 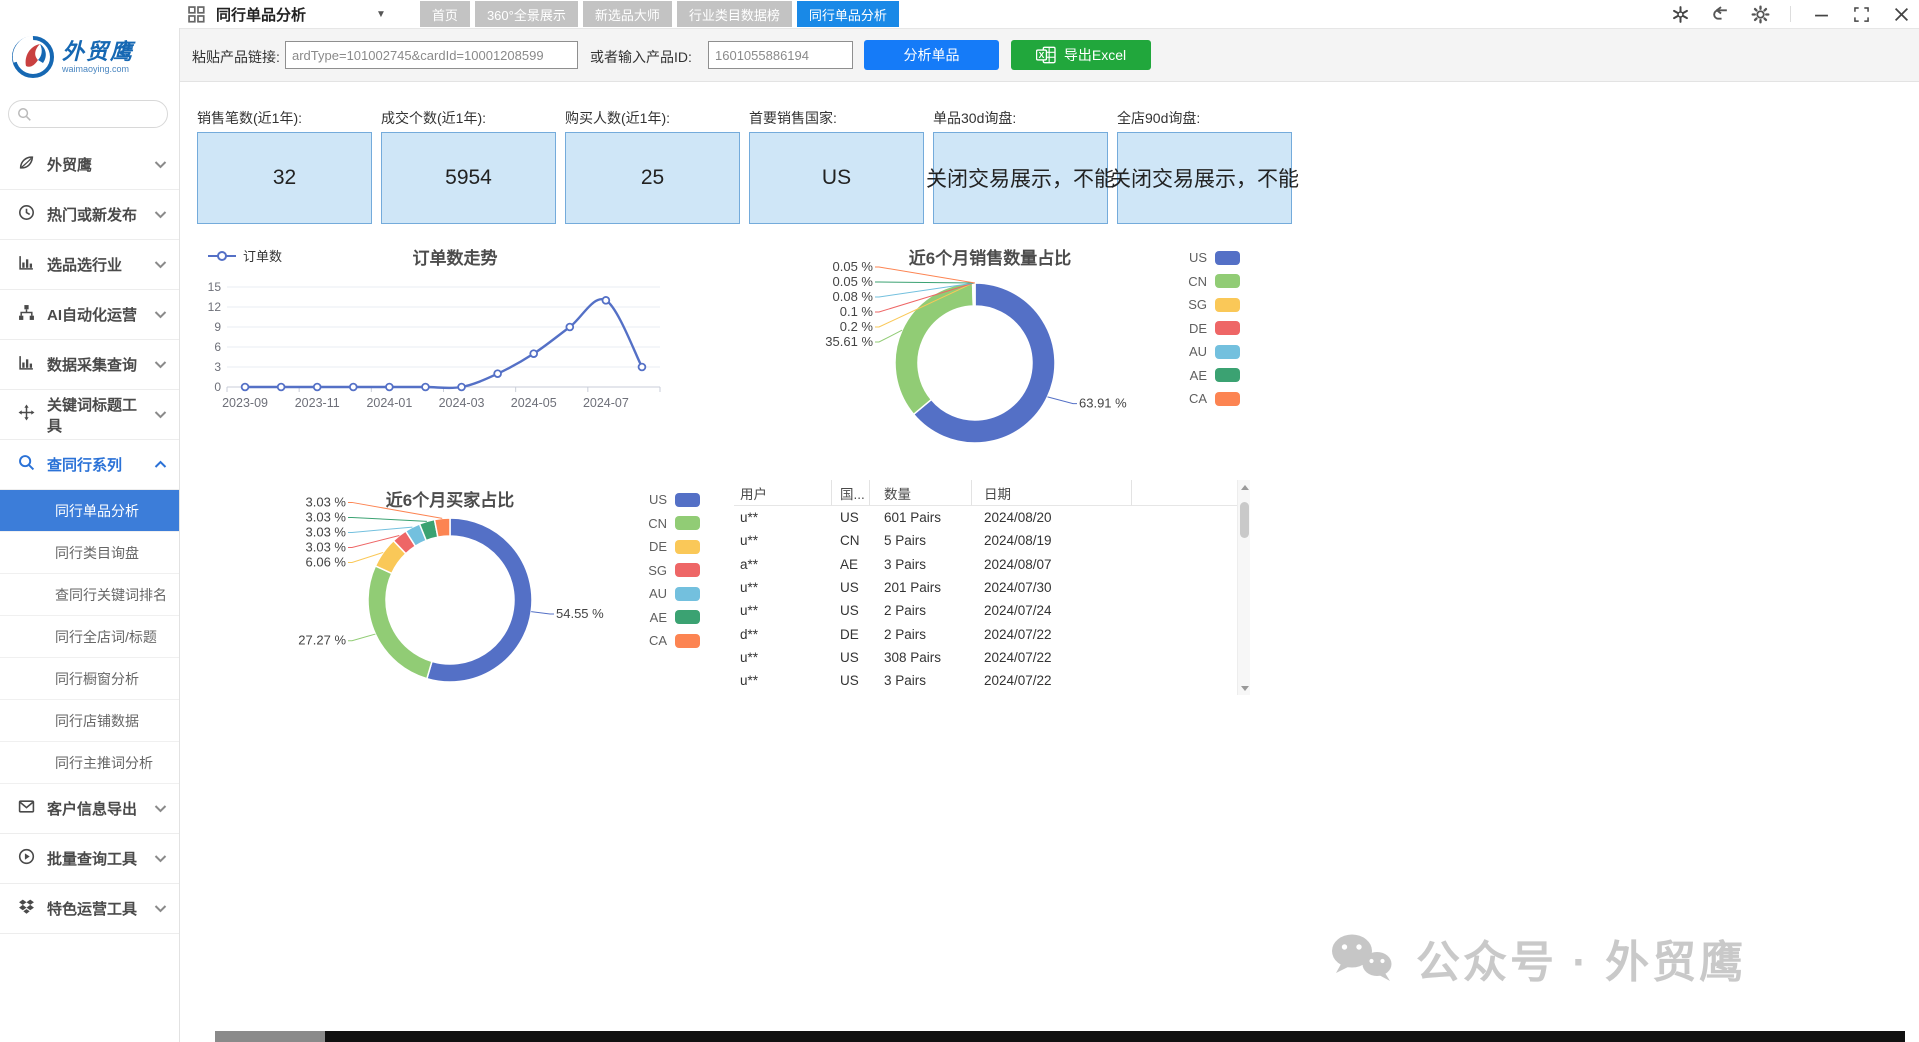 I want to click on sidebar-item-label: 查同行系列, so click(x=85, y=465).